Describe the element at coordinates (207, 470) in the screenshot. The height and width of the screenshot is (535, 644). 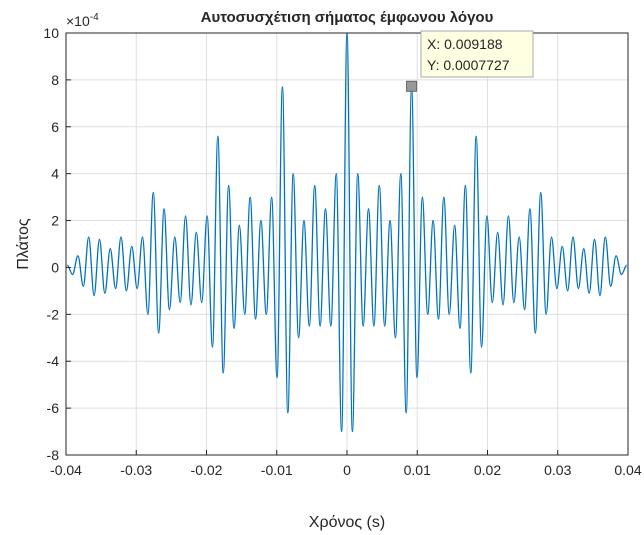
I see `x-tick-label: -0.02` at that location.